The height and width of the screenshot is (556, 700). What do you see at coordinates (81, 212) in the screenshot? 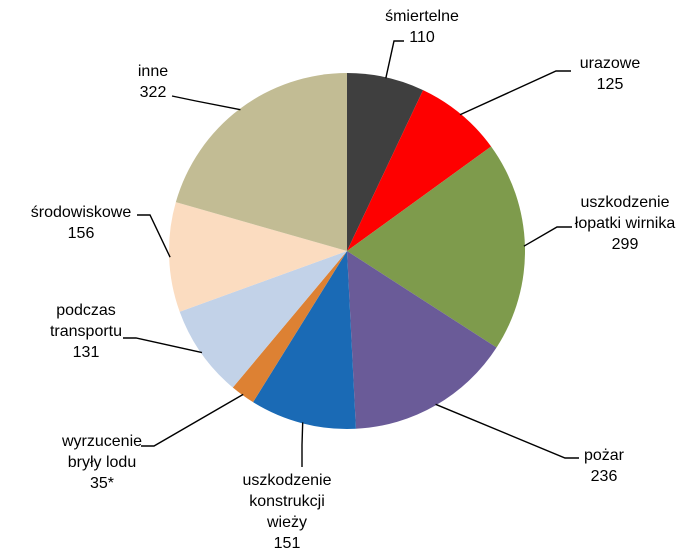
I see `slice-label-text: środowiskowe` at bounding box center [81, 212].